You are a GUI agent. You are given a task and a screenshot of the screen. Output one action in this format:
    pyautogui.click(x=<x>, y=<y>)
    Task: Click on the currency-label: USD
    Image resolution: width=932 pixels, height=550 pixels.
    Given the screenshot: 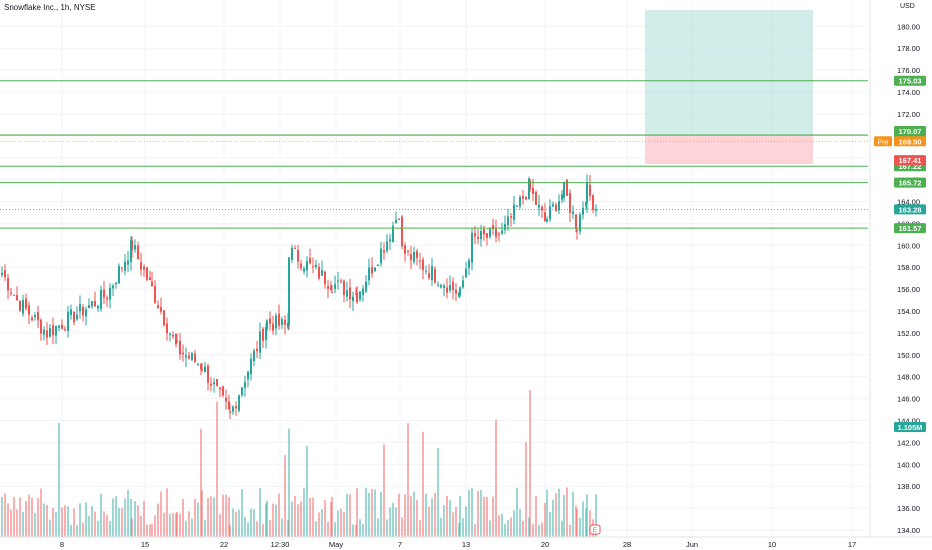 What is the action you would take?
    pyautogui.click(x=907, y=6)
    